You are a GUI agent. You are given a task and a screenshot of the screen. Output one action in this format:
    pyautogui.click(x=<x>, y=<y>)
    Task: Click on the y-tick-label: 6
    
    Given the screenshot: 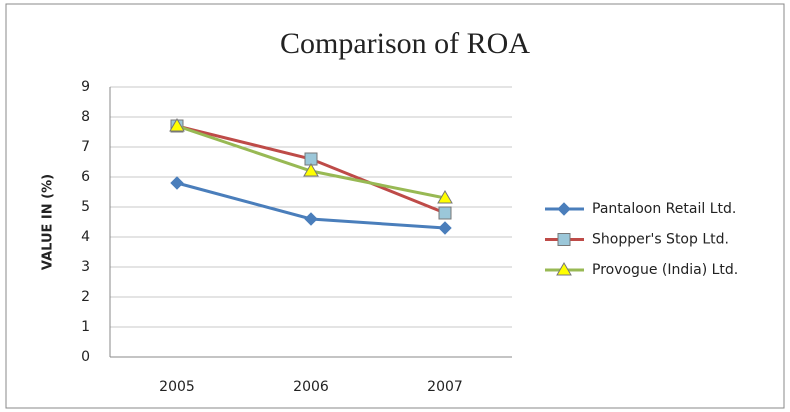 What is the action you would take?
    pyautogui.click(x=85, y=177)
    